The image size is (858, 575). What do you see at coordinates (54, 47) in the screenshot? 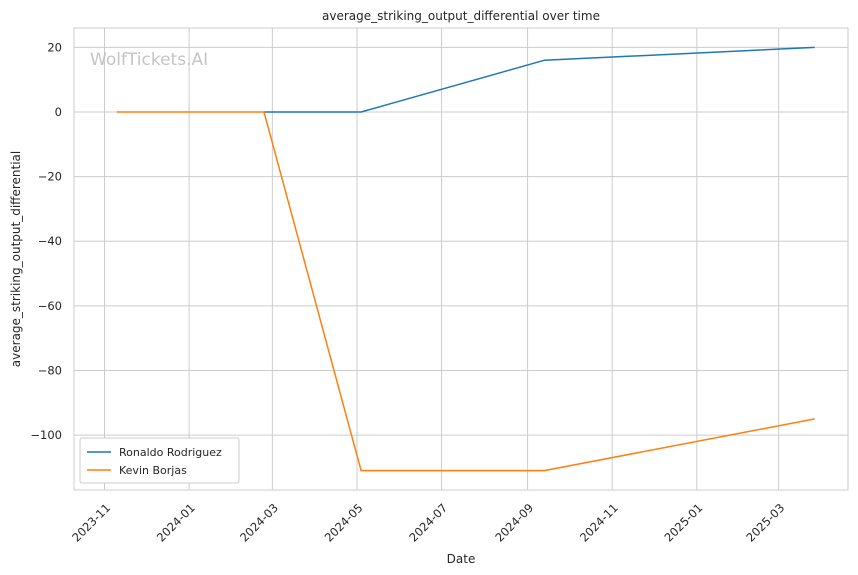
I see `y-tick-label: 20` at bounding box center [54, 47].